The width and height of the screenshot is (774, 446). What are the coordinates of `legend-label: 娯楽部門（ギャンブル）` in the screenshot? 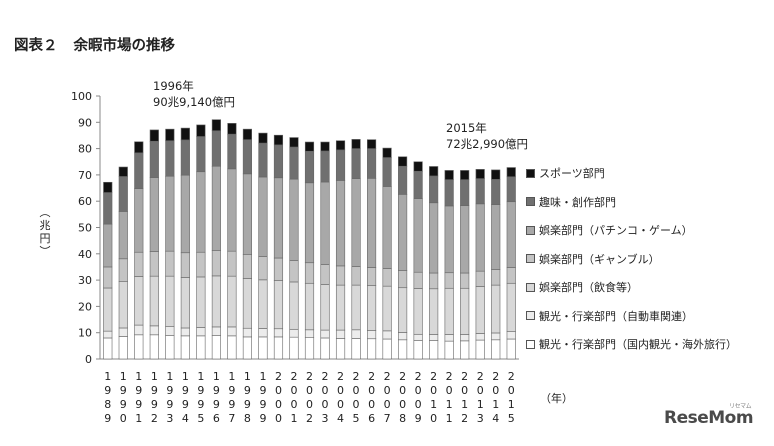 It's located at (599, 259).